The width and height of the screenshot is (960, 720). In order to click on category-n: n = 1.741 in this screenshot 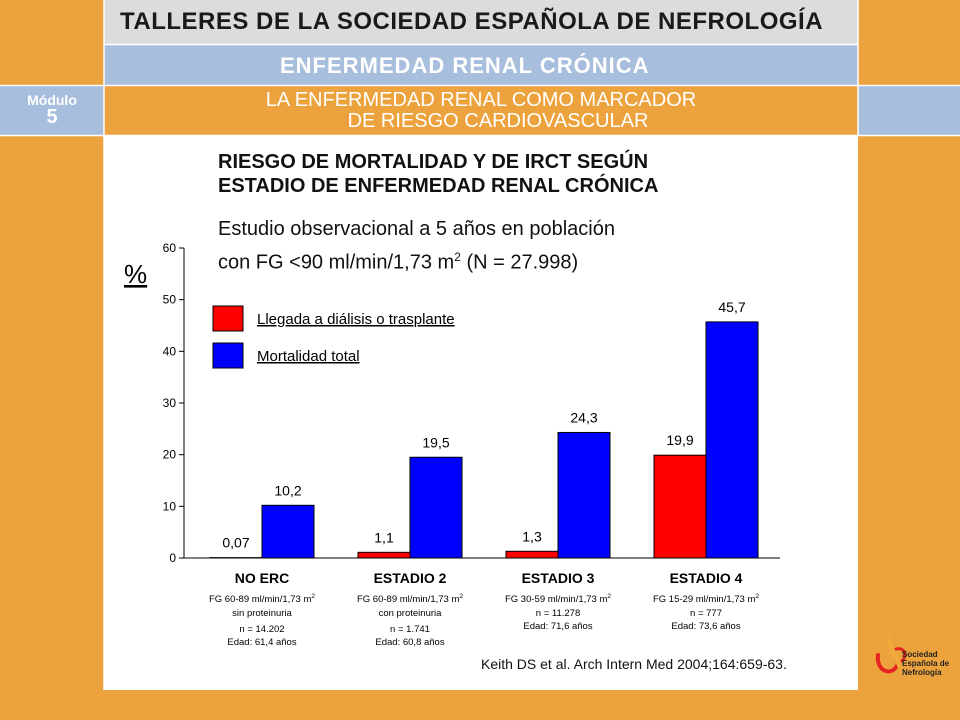, I will do `click(410, 629)`.